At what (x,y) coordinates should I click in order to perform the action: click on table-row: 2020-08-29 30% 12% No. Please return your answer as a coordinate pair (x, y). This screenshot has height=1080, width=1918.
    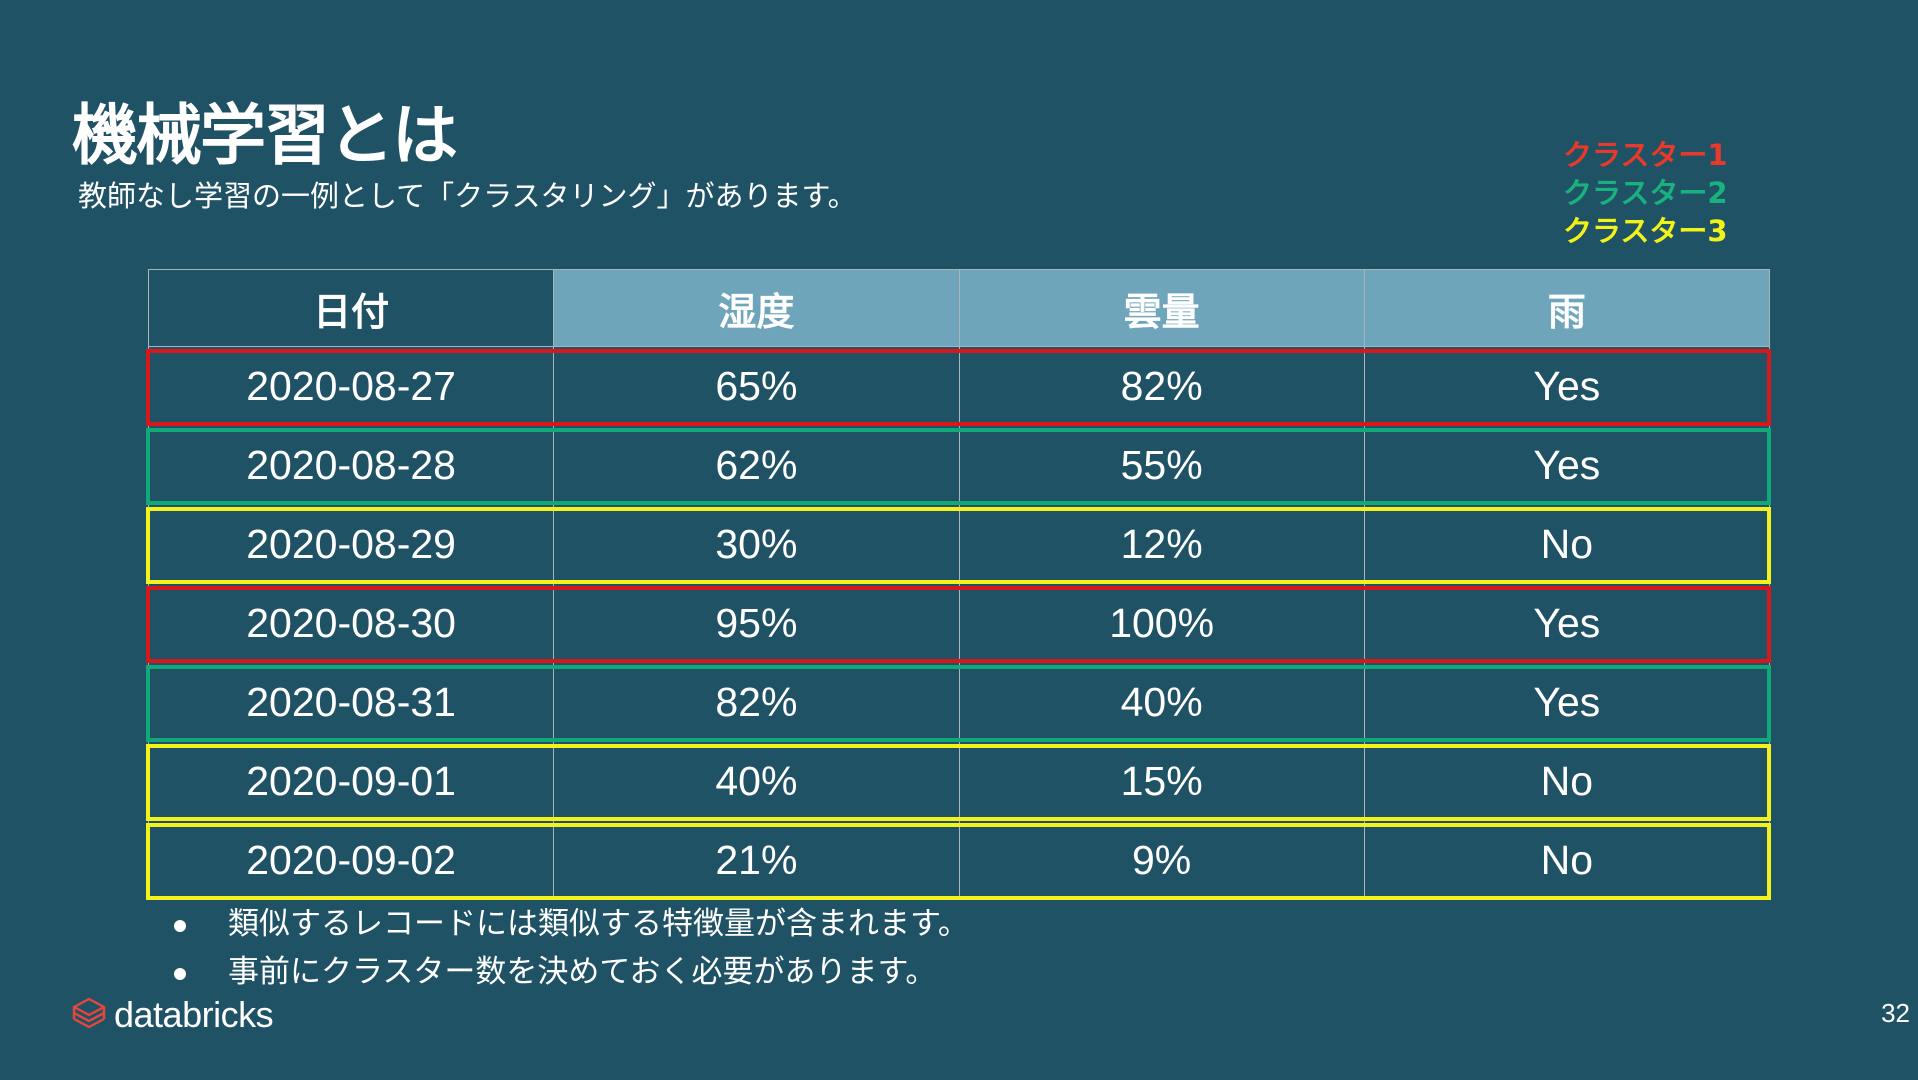
    Looking at the image, I should click on (959, 544).